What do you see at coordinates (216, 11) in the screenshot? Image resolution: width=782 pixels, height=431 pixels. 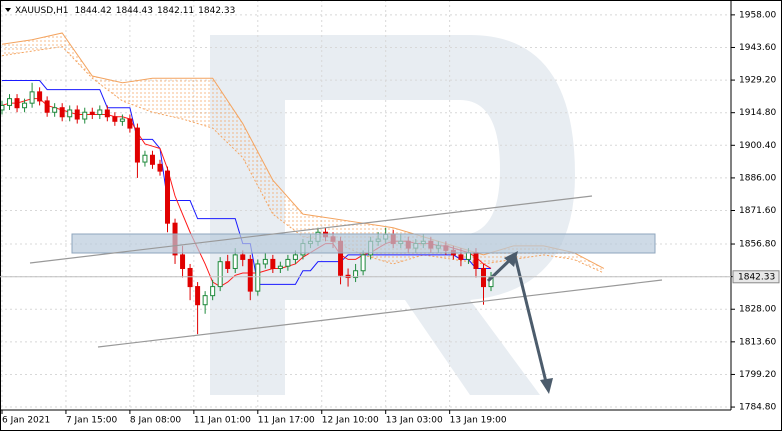 I see `header-value: 1842.33` at bounding box center [216, 11].